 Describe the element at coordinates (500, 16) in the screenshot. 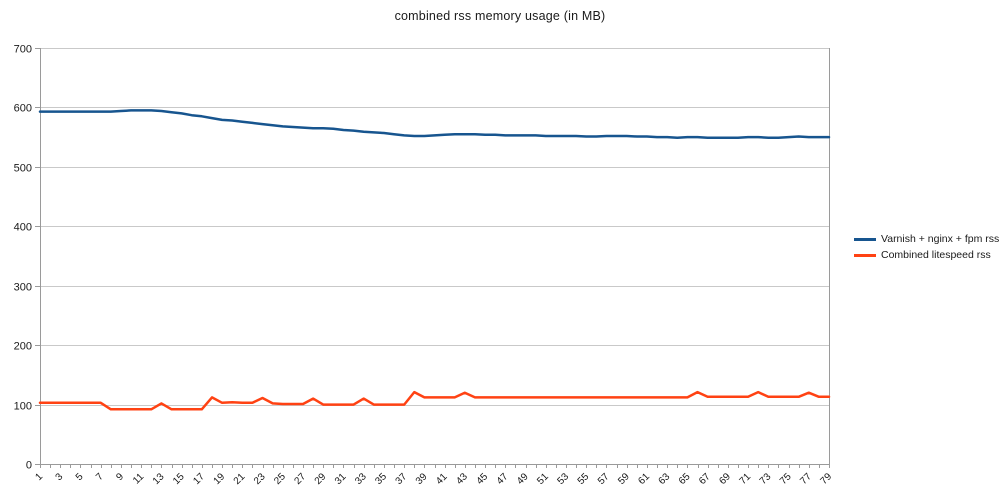

I see `chart-title: combined rss memory usage (in MB)` at that location.